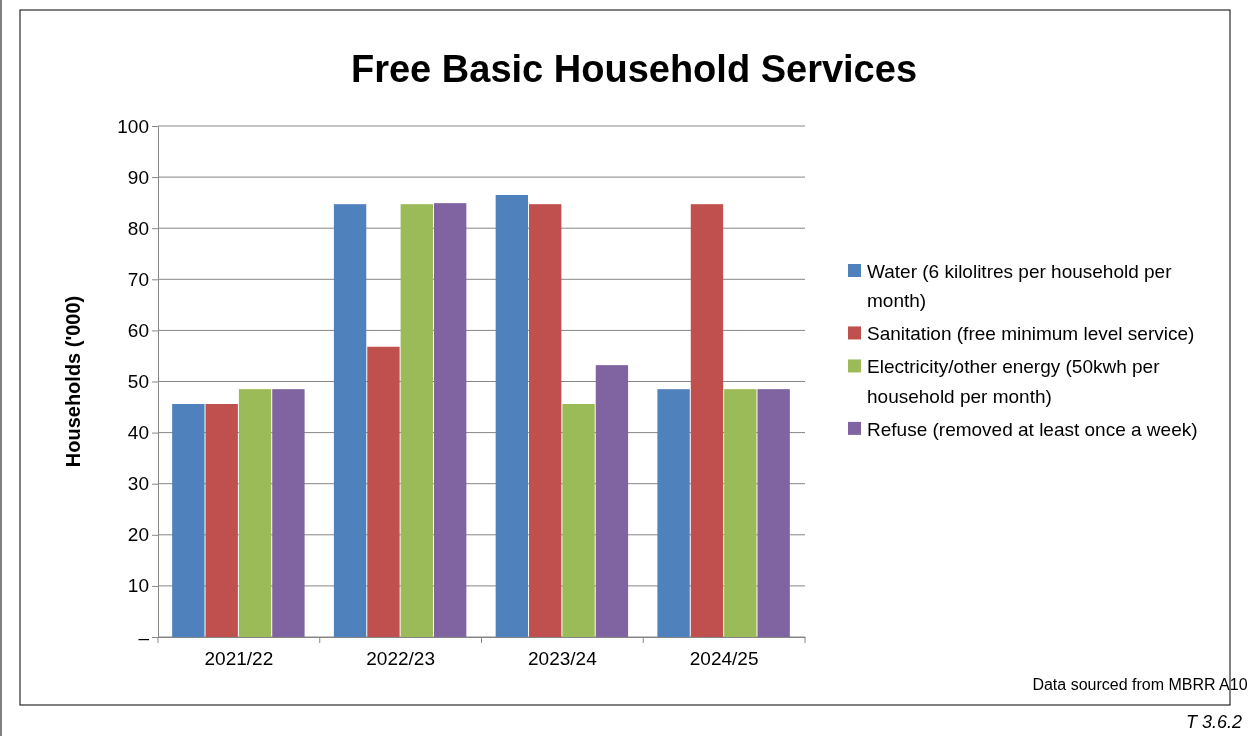 This screenshot has width=1248, height=736. Describe the element at coordinates (138, 228) in the screenshot. I see `y-tick-label: 80` at that location.